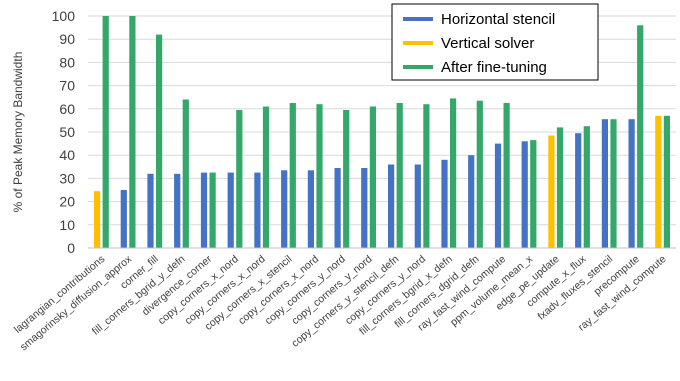 The width and height of the screenshot is (680, 381). What do you see at coordinates (71, 248) in the screenshot?
I see `y-tick-label: 0` at bounding box center [71, 248].